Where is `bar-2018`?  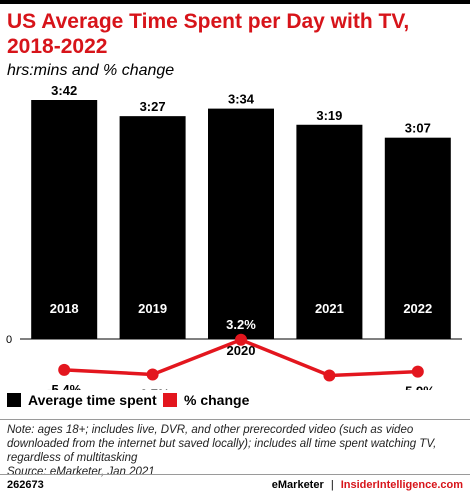 bar-2018 is located at coordinates (64, 219).